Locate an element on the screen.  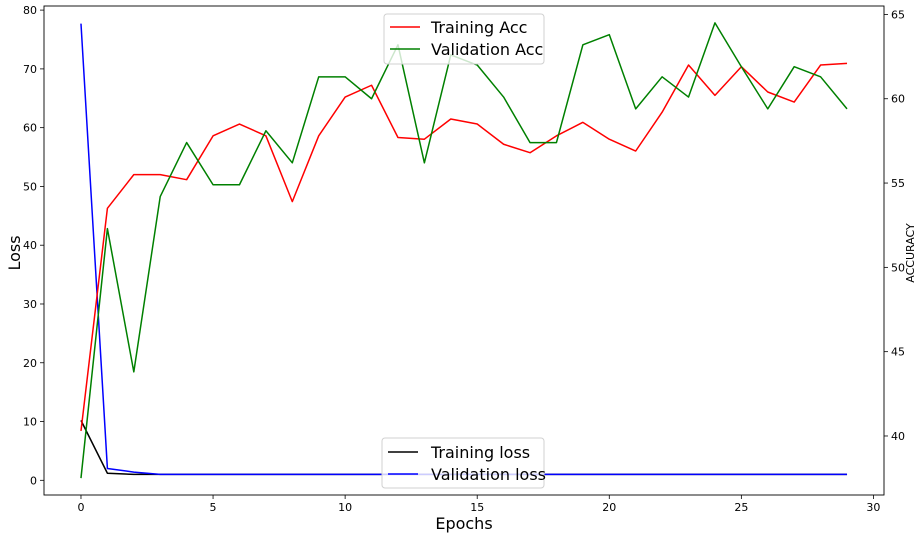
right-y-tick-label: 65 is located at coordinates (898, 14).